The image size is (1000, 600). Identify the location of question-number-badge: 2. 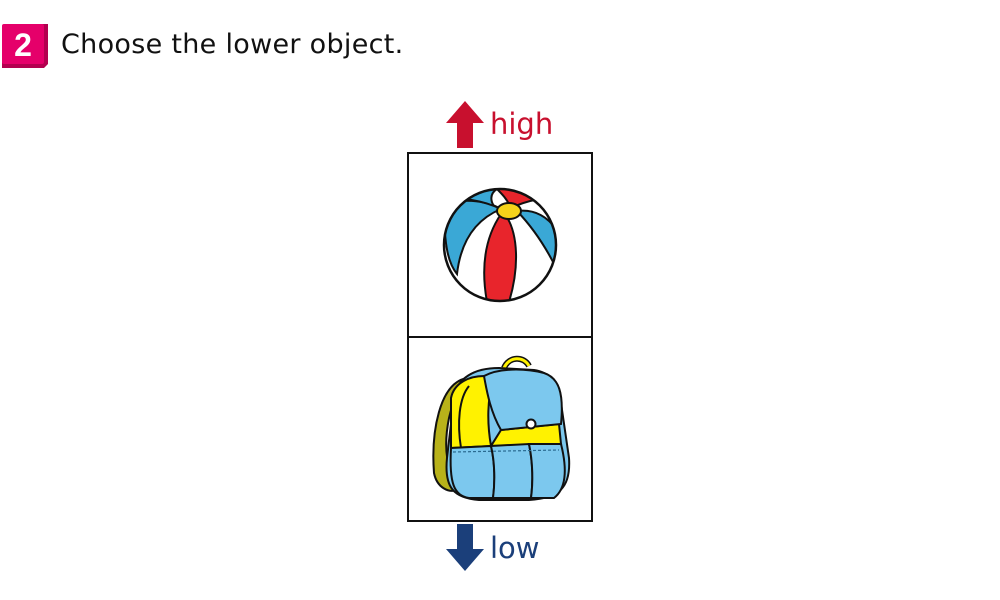
(25, 46).